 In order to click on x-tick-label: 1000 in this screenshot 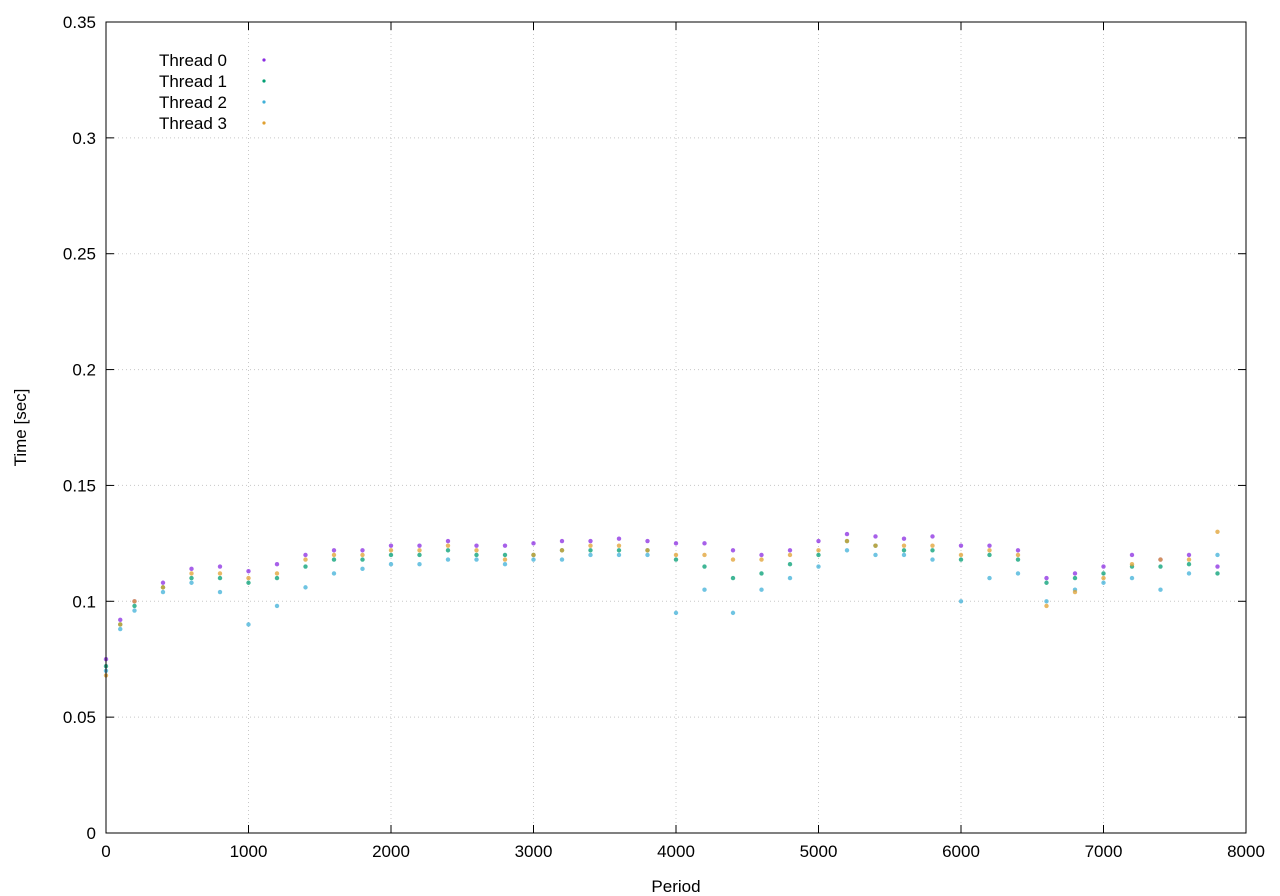, I will do `click(249, 851)`.